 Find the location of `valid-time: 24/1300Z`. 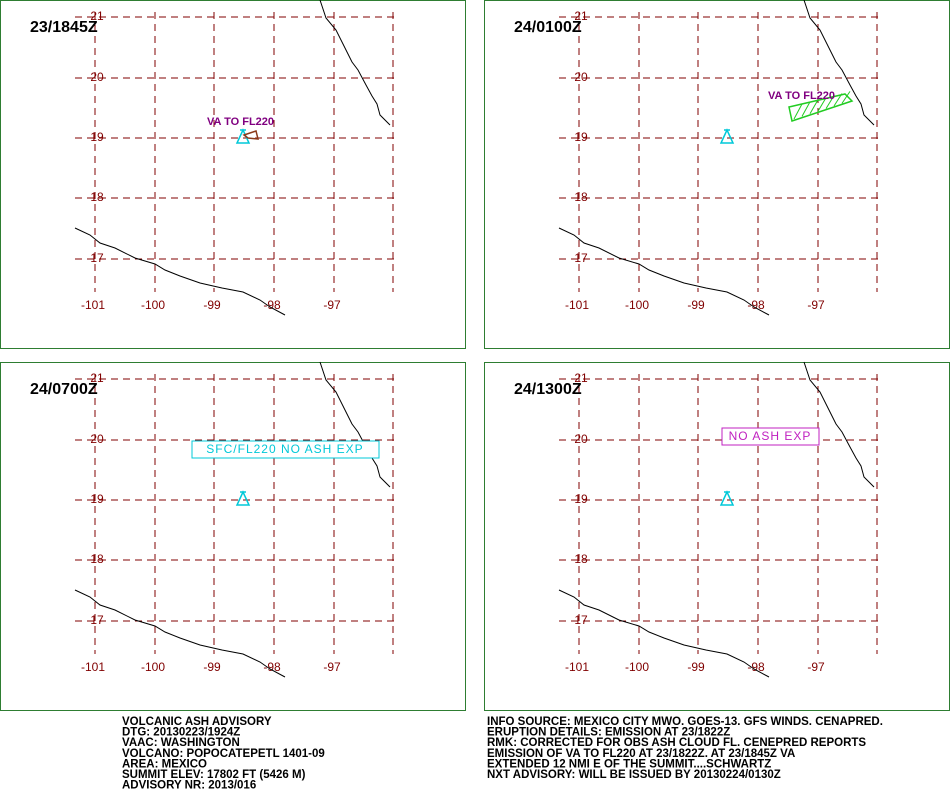

valid-time: 24/1300Z is located at coordinates (548, 389).